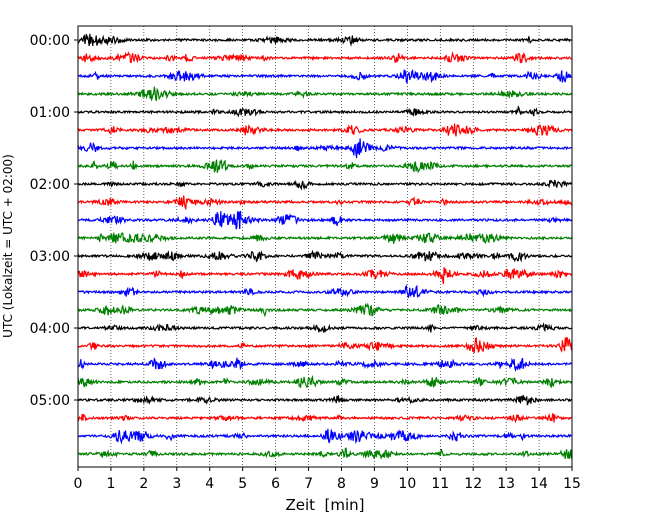 The width and height of the screenshot is (650, 520). What do you see at coordinates (110, 484) in the screenshot?
I see `x-tick-label: 1` at bounding box center [110, 484].